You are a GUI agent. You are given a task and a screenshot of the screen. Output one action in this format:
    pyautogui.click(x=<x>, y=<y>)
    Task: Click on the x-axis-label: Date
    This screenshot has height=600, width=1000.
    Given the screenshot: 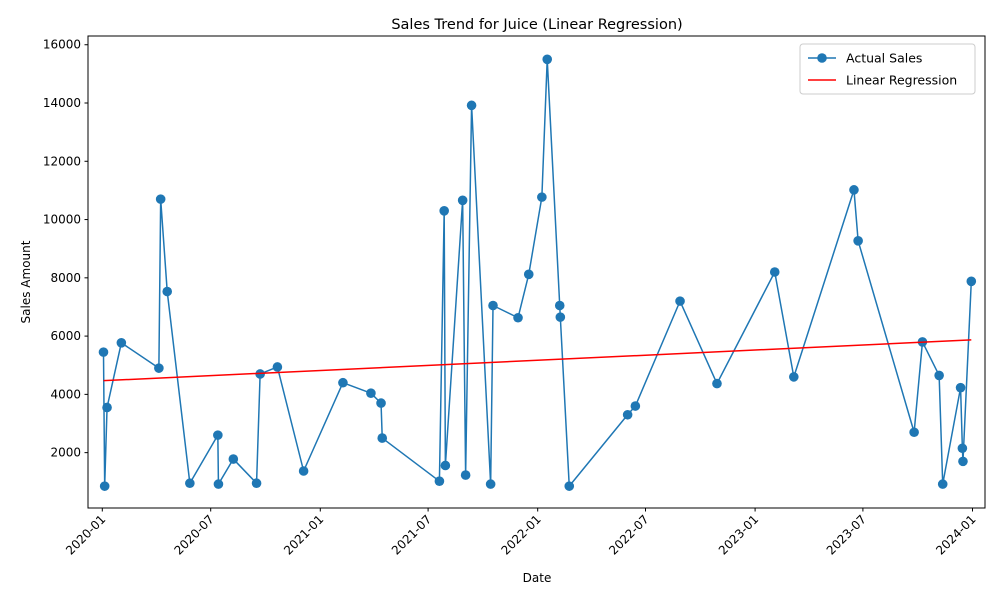 What is the action you would take?
    pyautogui.click(x=537, y=578)
    